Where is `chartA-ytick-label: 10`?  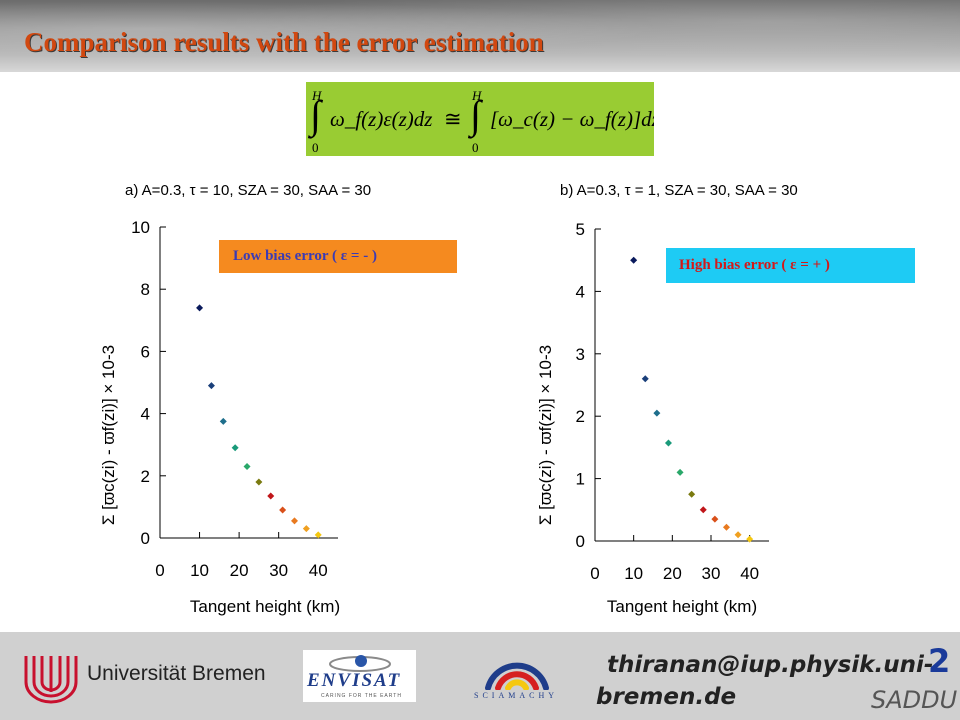 chartA-ytick-label: 10 is located at coordinates (140, 227).